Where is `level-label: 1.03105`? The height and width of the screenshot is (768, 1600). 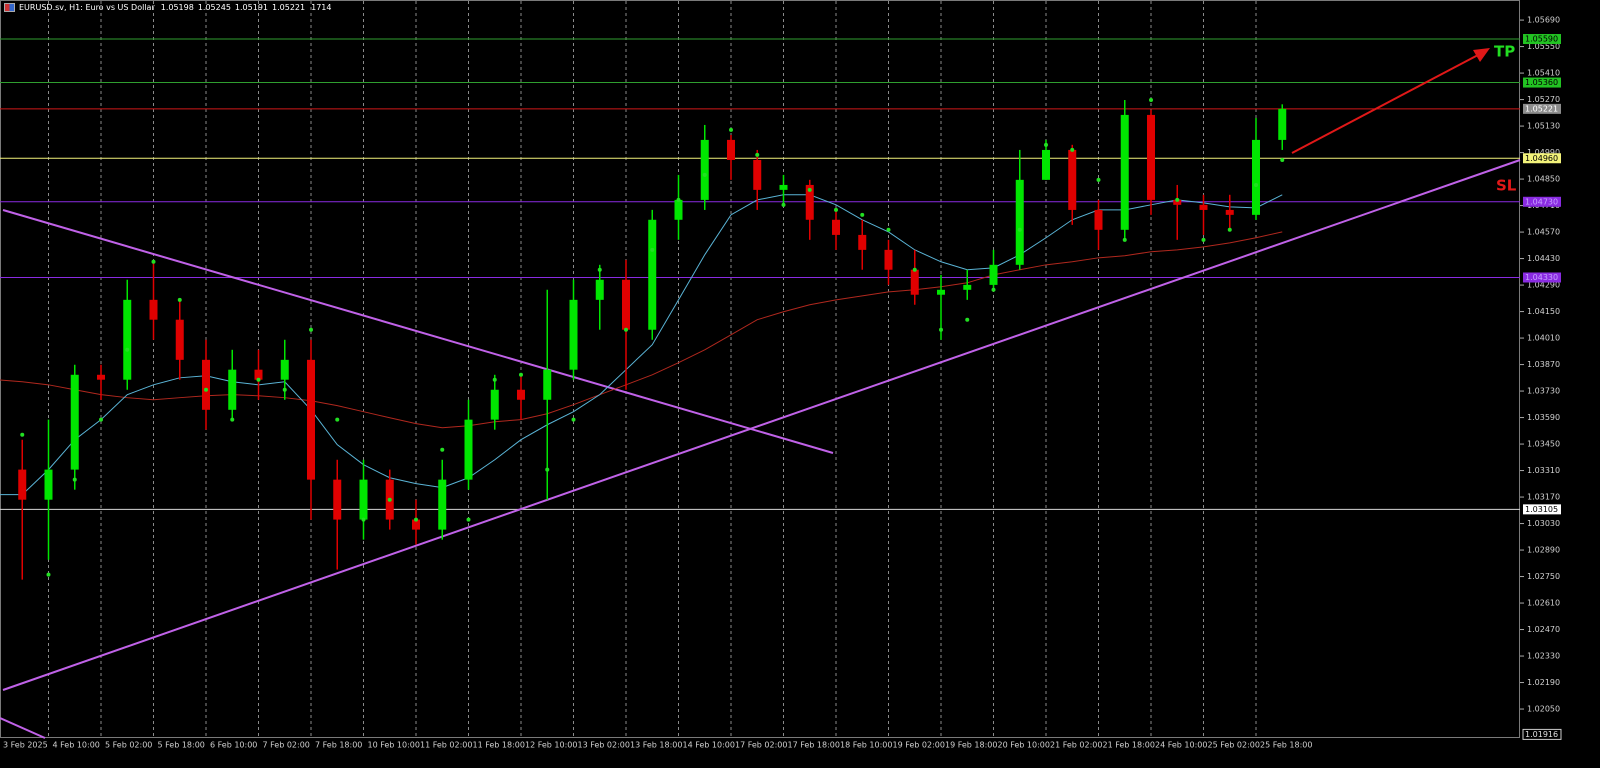 level-label: 1.03105 is located at coordinates (1541, 509).